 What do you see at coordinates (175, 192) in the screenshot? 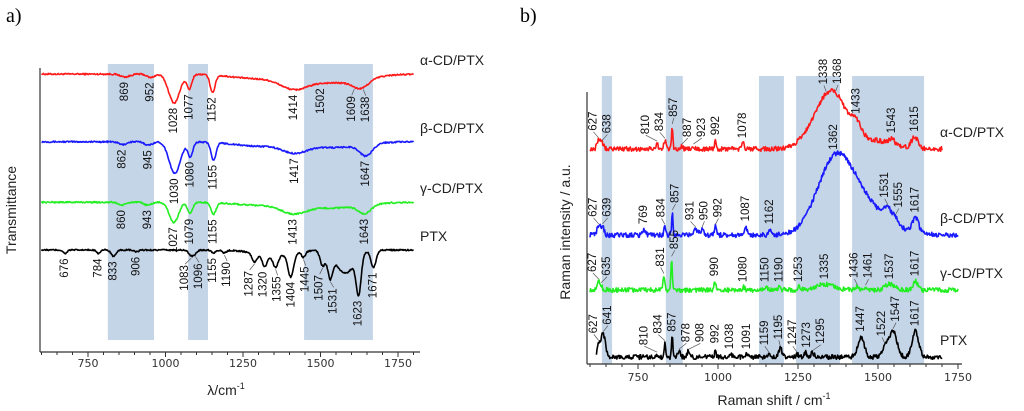
I see `peak-label: 1030` at bounding box center [175, 192].